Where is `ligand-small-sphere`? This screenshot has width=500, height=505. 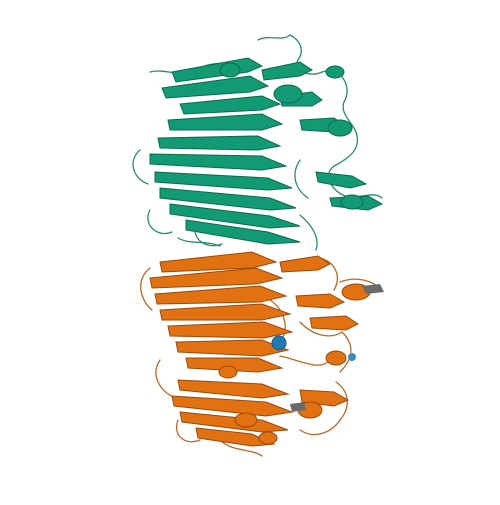
ligand-small-sphere is located at coordinates (352, 357).